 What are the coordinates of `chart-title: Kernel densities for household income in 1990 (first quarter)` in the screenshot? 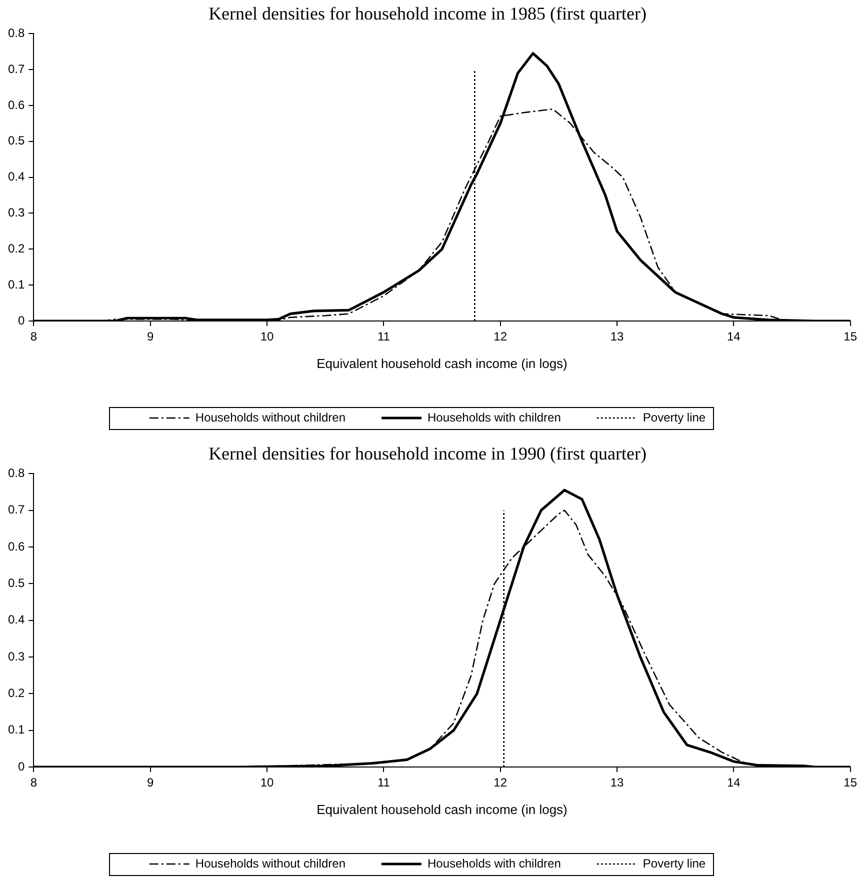 It's located at (427, 454).